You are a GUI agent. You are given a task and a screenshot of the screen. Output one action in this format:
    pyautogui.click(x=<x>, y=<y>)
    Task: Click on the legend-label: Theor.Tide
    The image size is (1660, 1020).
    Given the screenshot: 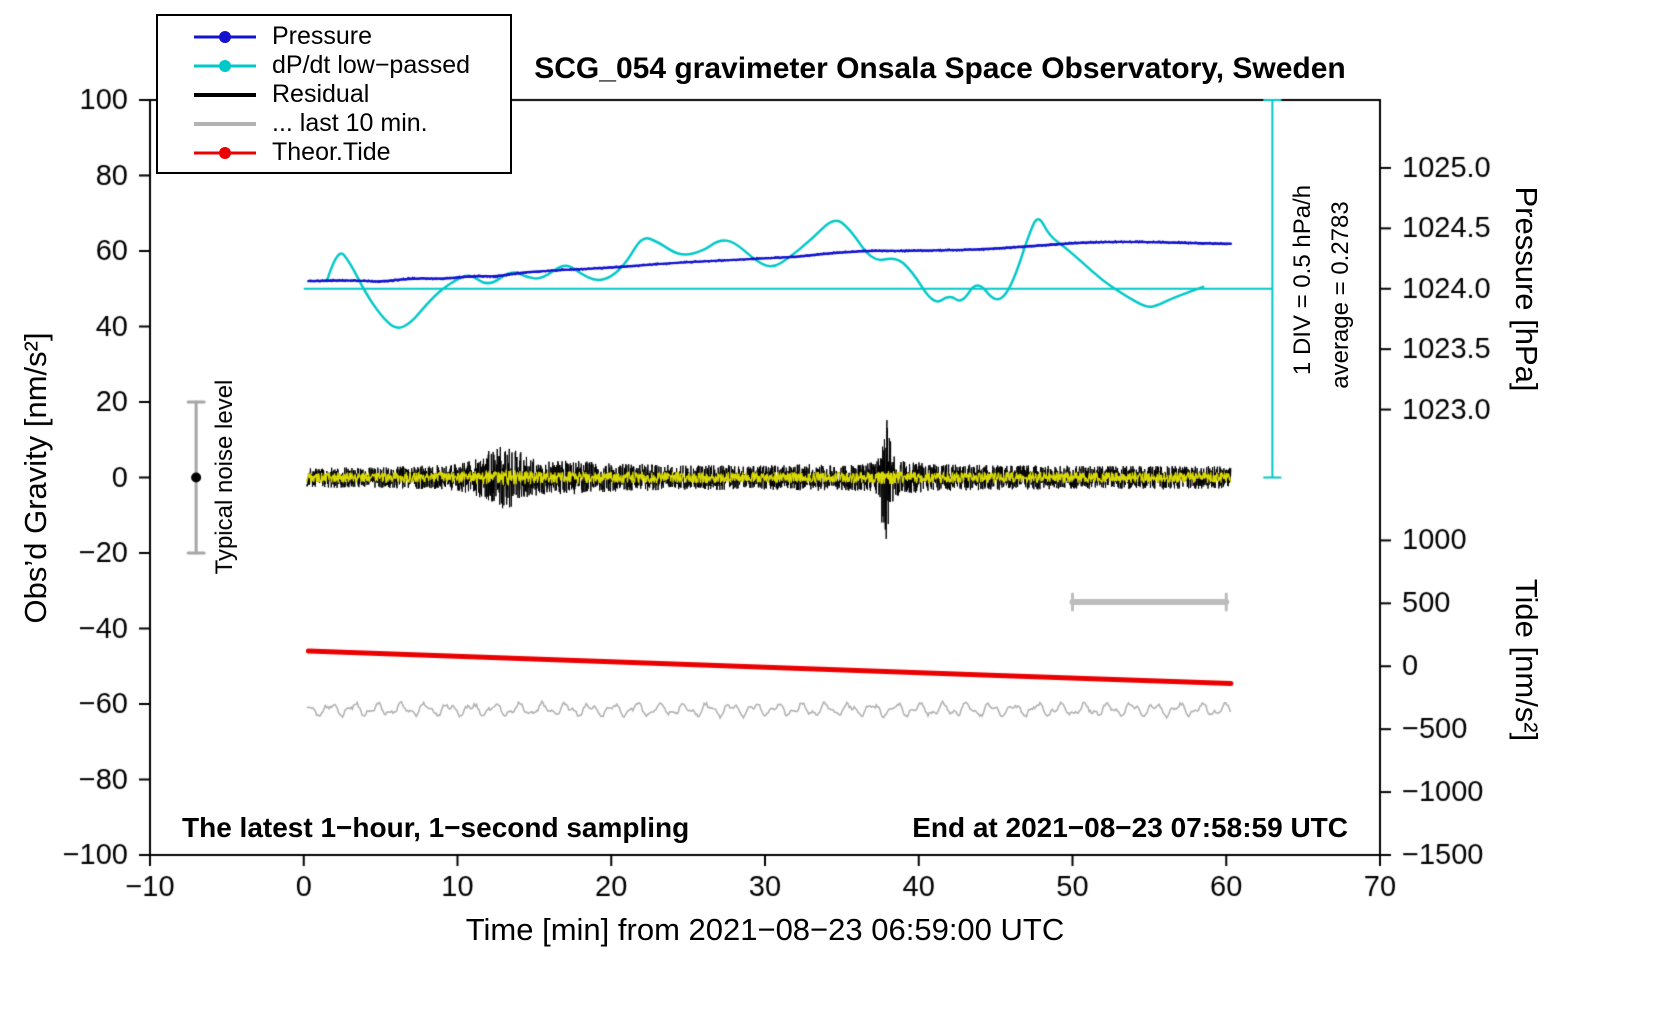 What is the action you would take?
    pyautogui.click(x=331, y=152)
    